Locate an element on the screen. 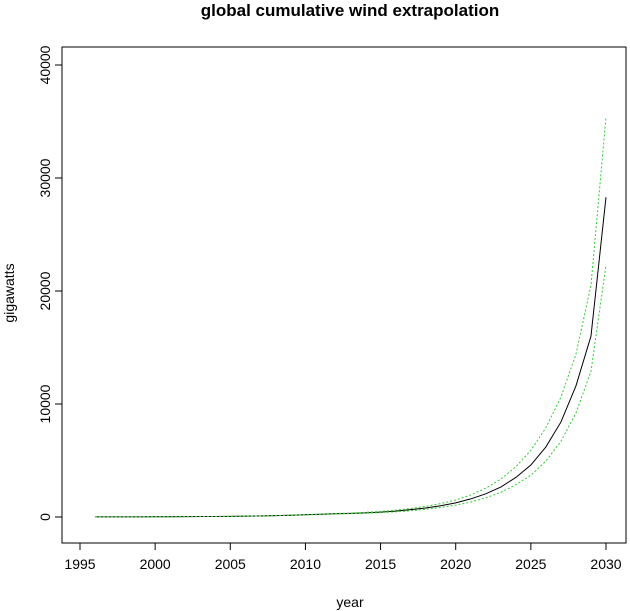 The height and width of the screenshot is (611, 630). x-tick-label: 2015 is located at coordinates (380, 564).